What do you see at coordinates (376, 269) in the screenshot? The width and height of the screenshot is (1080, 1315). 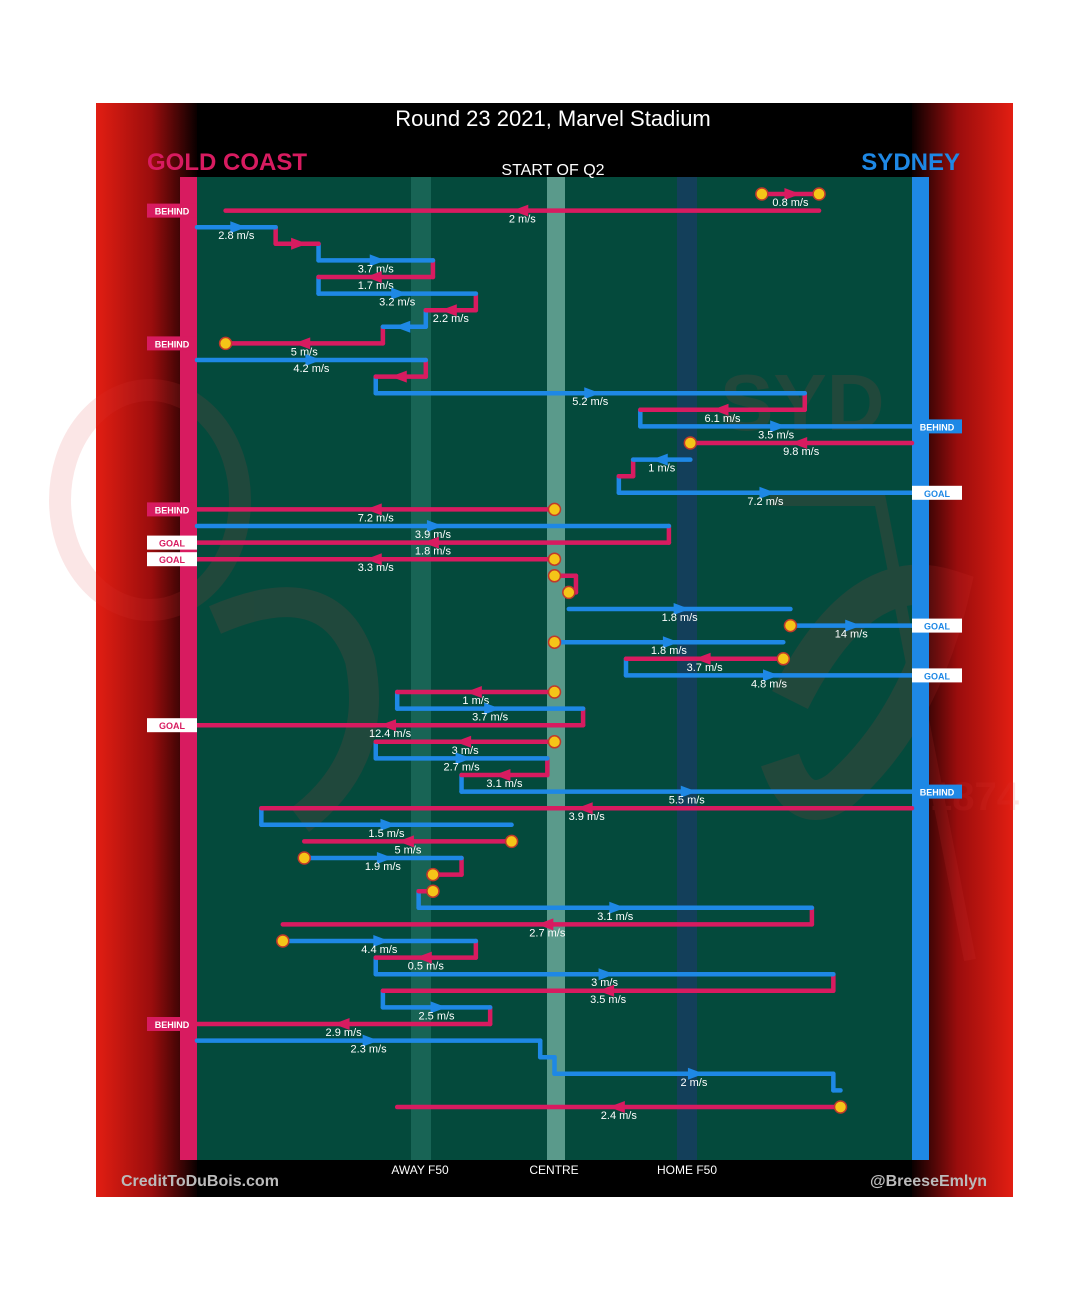 I see `speed-label: 3.7 m/s` at bounding box center [376, 269].